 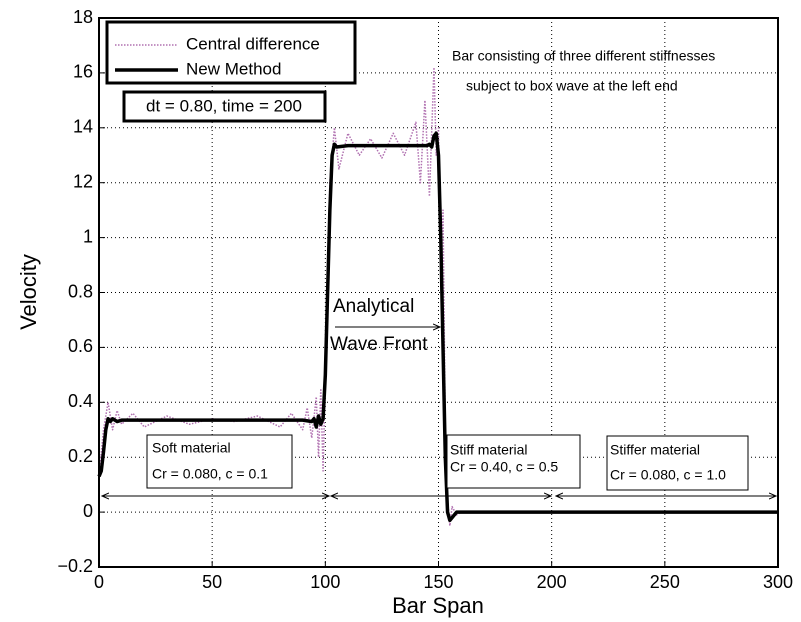 I want to click on x-axis-label: Bar Span, so click(x=438, y=605).